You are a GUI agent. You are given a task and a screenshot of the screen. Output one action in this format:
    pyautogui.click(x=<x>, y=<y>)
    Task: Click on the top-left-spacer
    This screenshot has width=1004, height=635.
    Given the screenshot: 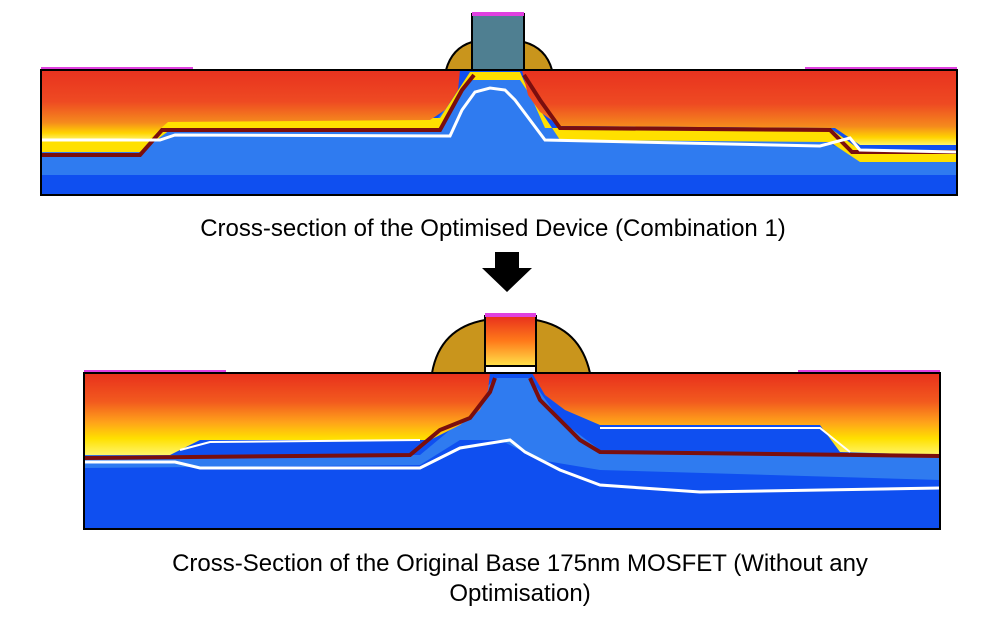 What is the action you would take?
    pyautogui.click(x=458, y=55)
    